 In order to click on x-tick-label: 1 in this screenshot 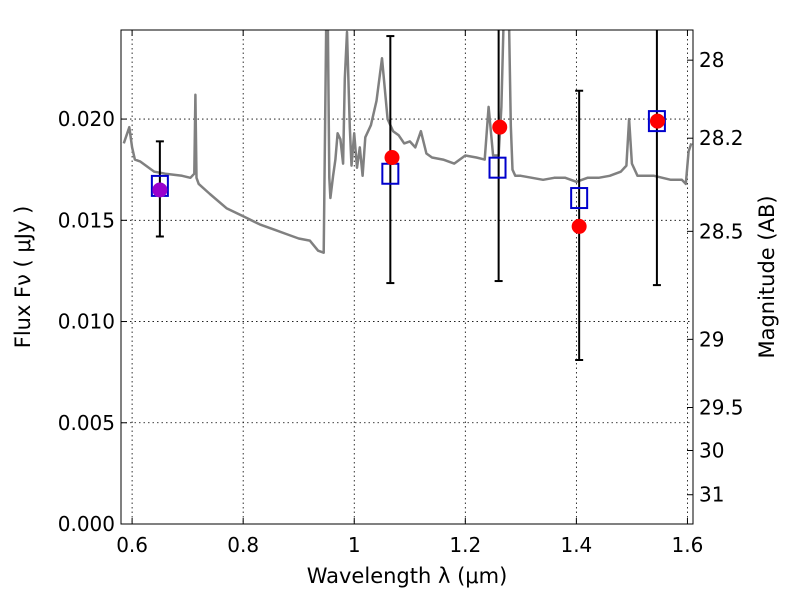, I will do `click(354, 545)`.